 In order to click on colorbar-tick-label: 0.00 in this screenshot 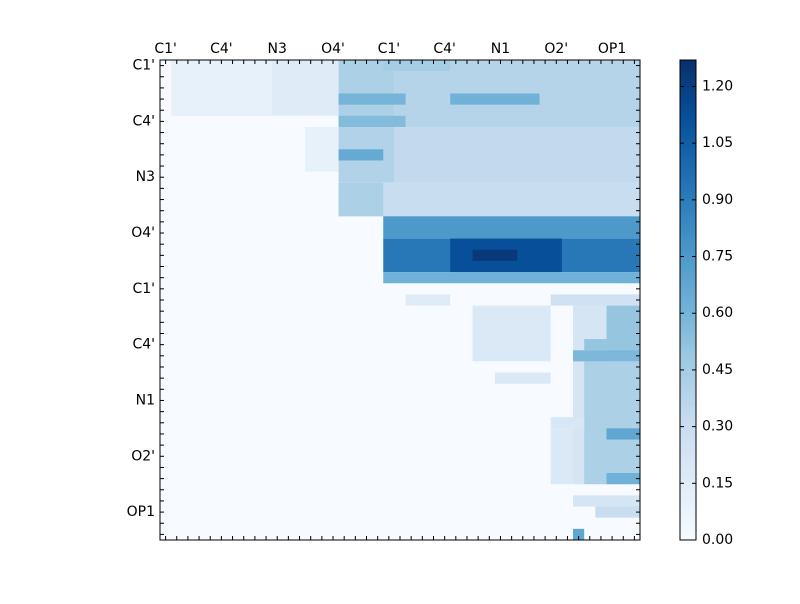, I will do `click(717, 540)`.